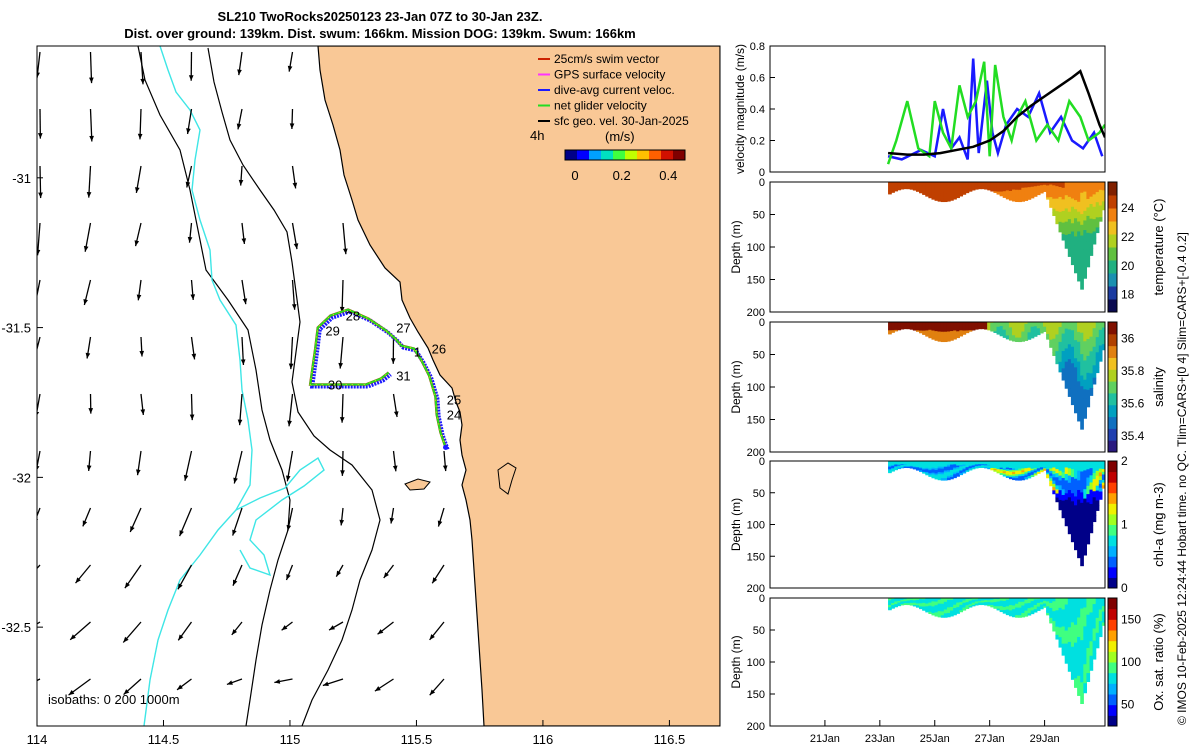 The height and width of the screenshot is (750, 1200). Describe the element at coordinates (757, 142) in the screenshot. I see `velocity-ytick-label: 0.2` at that location.